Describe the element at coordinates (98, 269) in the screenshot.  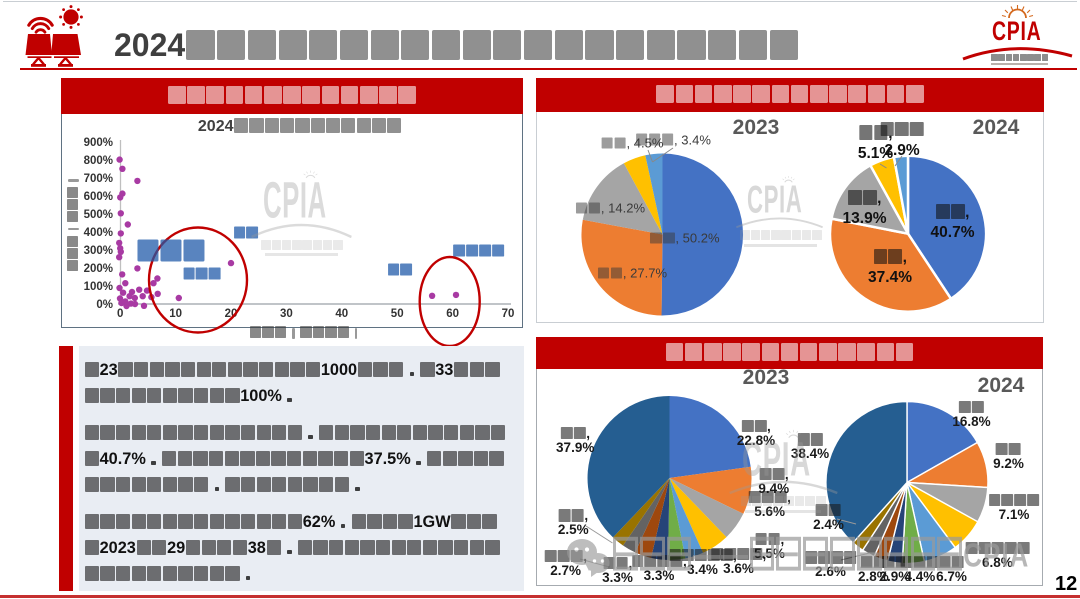
I see `svg-text: 200%` at that location.